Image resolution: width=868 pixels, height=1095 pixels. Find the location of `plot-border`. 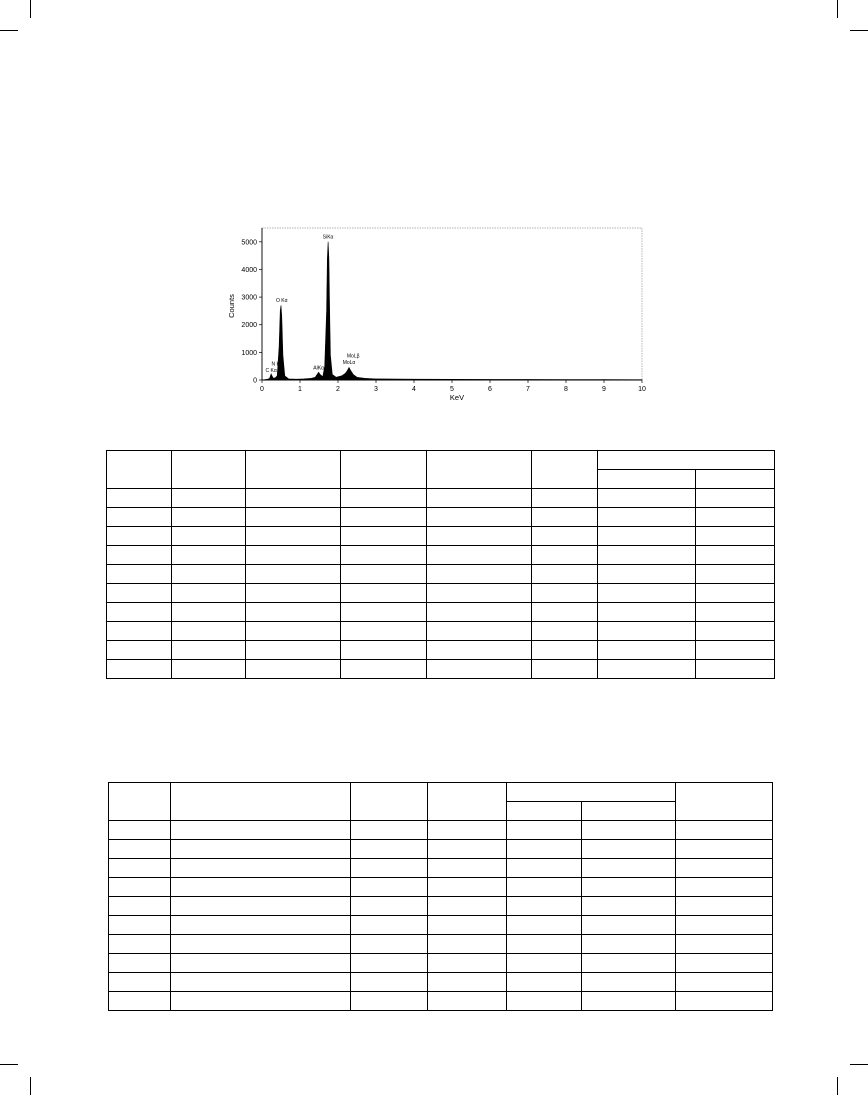

plot-border is located at coordinates (452, 304).